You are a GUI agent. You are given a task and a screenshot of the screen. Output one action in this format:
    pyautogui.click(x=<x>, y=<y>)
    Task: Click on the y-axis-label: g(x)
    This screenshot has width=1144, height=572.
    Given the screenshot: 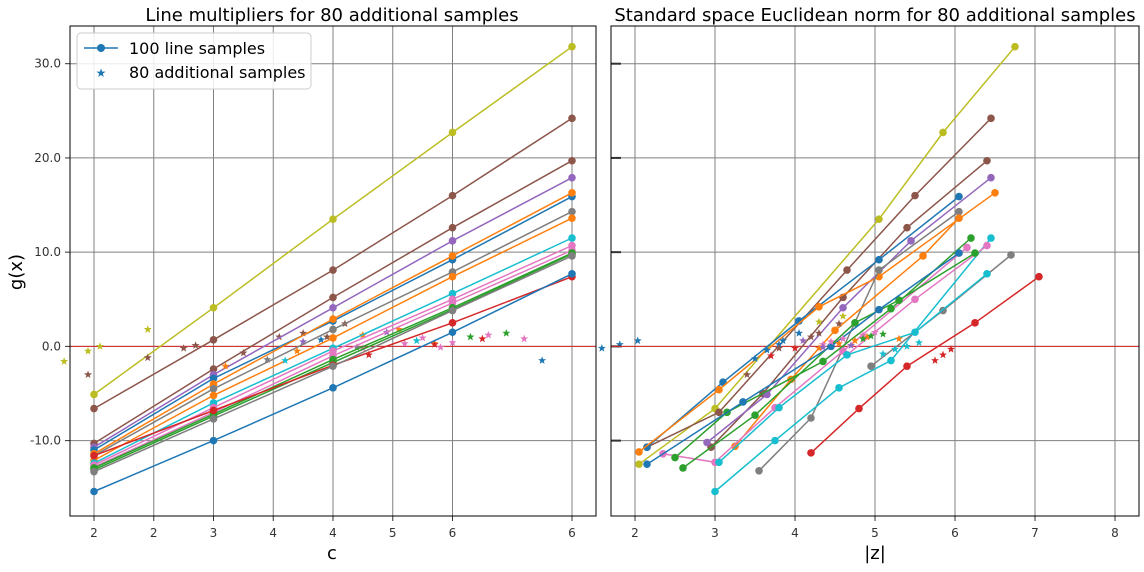 What is the action you would take?
    pyautogui.click(x=16, y=272)
    